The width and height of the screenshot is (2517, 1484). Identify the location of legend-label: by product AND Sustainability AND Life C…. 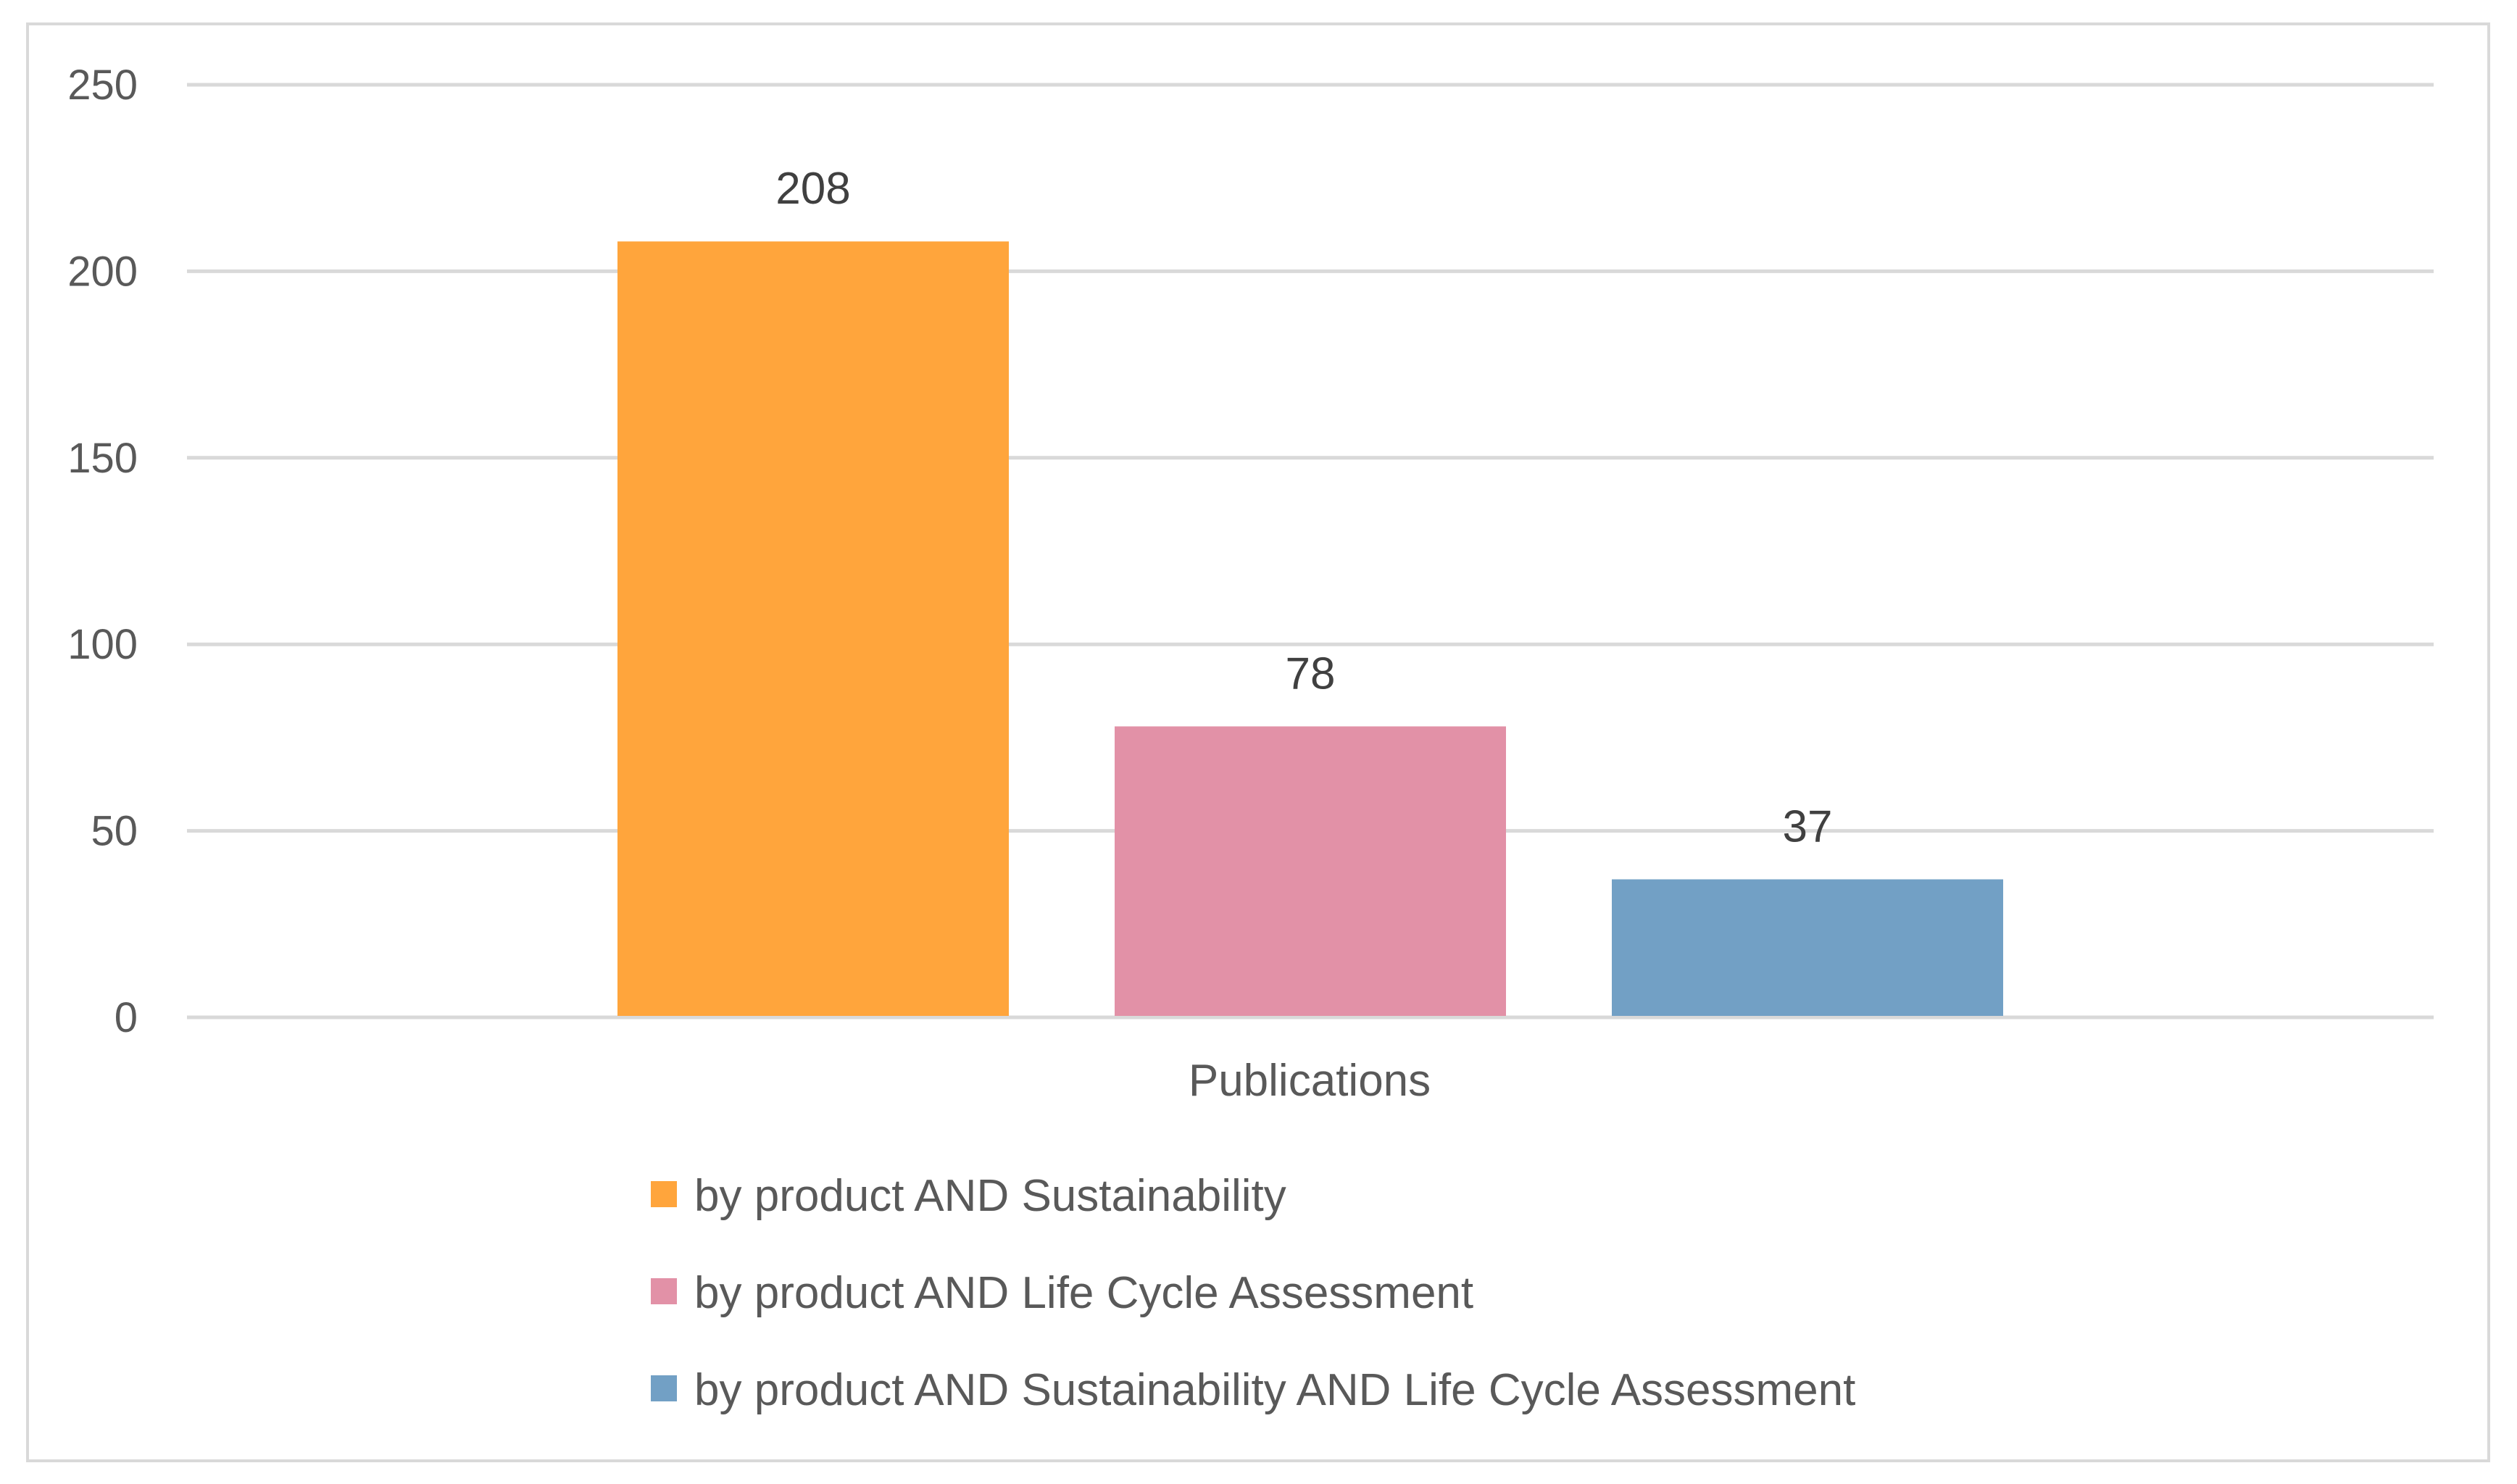
(1274, 1390).